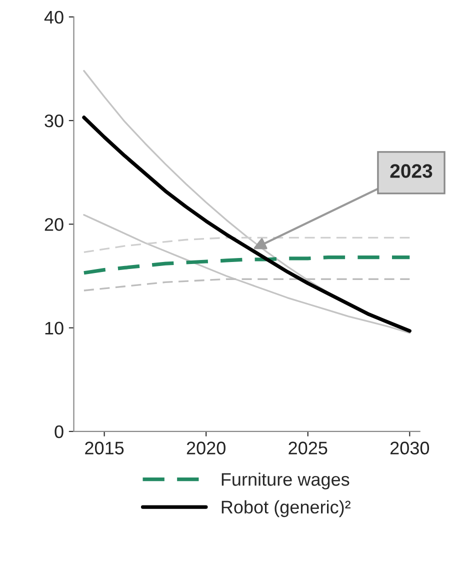 This screenshot has width=476, height=564. Describe the element at coordinates (104, 448) in the screenshot. I see `x-tick-label: 2015` at that location.